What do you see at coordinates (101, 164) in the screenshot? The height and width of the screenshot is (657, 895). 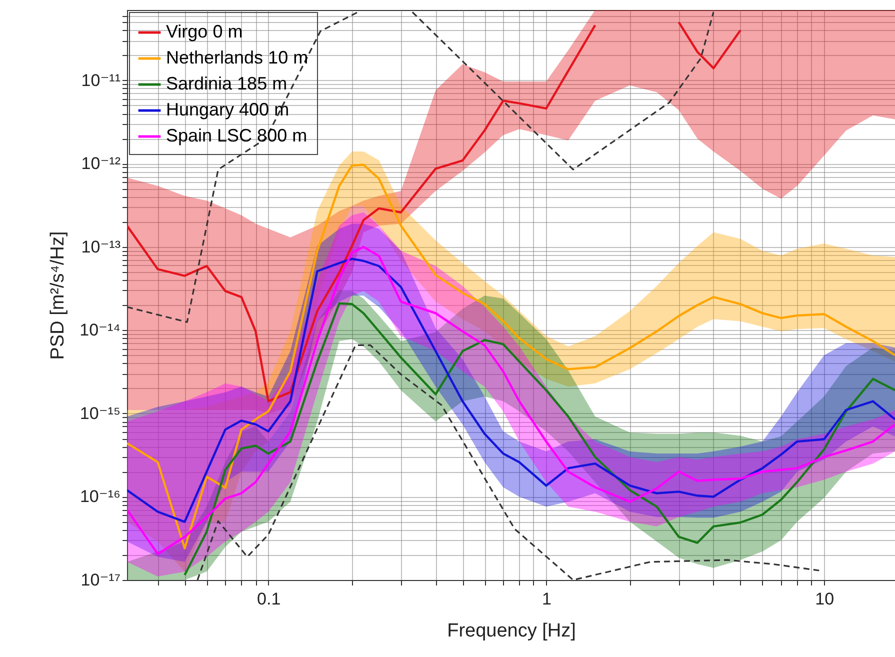 I see `y-tick-label: 10⁻¹²` at bounding box center [101, 164].